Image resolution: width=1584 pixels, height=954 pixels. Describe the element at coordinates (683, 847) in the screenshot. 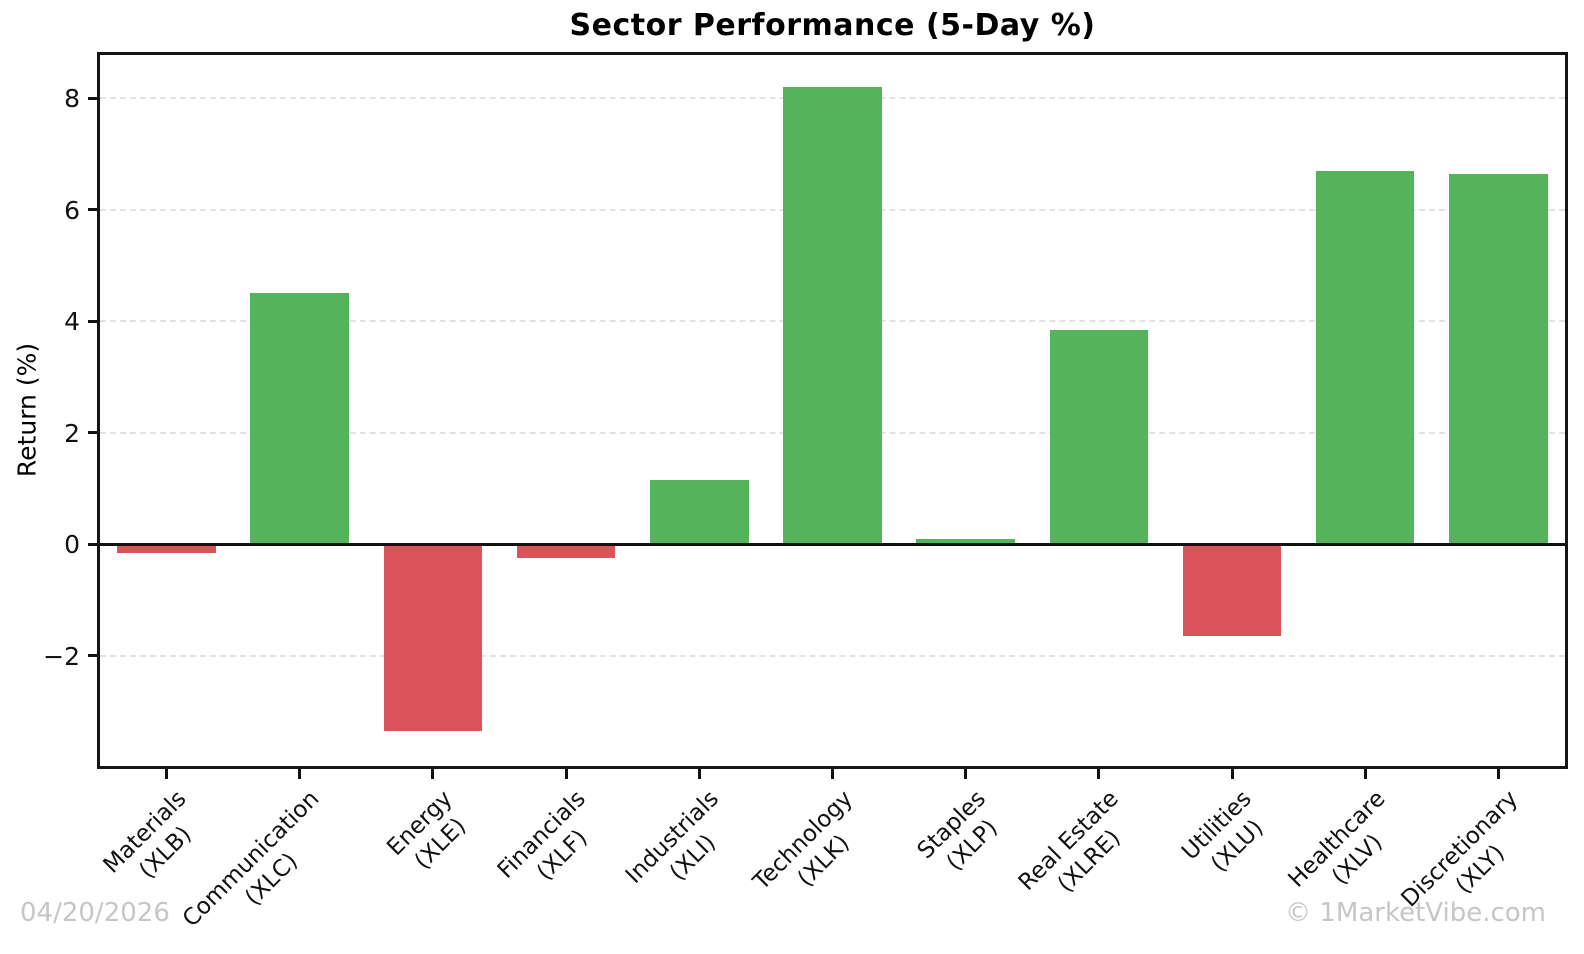

I see `x-tick-label: Industrials (XLI)` at that location.